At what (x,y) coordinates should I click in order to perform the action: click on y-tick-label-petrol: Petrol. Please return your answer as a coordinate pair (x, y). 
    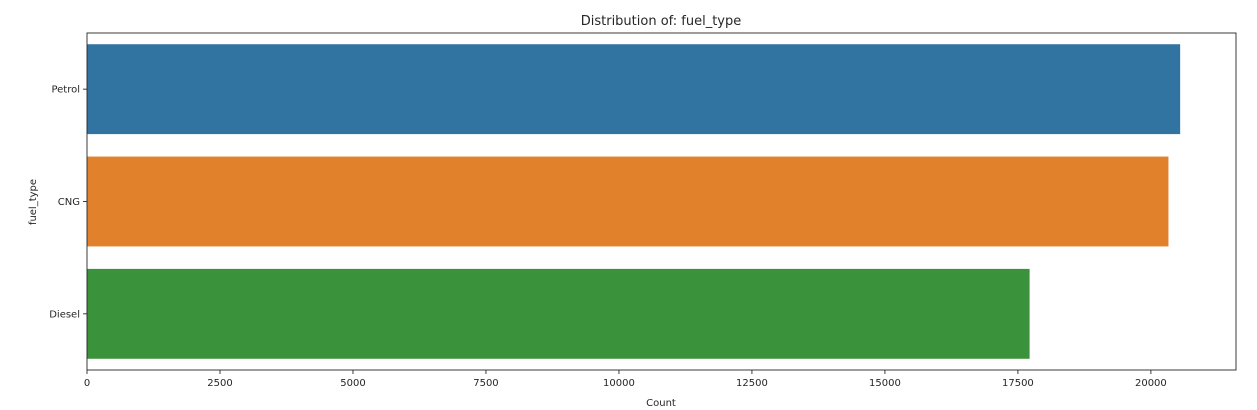
    Looking at the image, I should click on (65, 90).